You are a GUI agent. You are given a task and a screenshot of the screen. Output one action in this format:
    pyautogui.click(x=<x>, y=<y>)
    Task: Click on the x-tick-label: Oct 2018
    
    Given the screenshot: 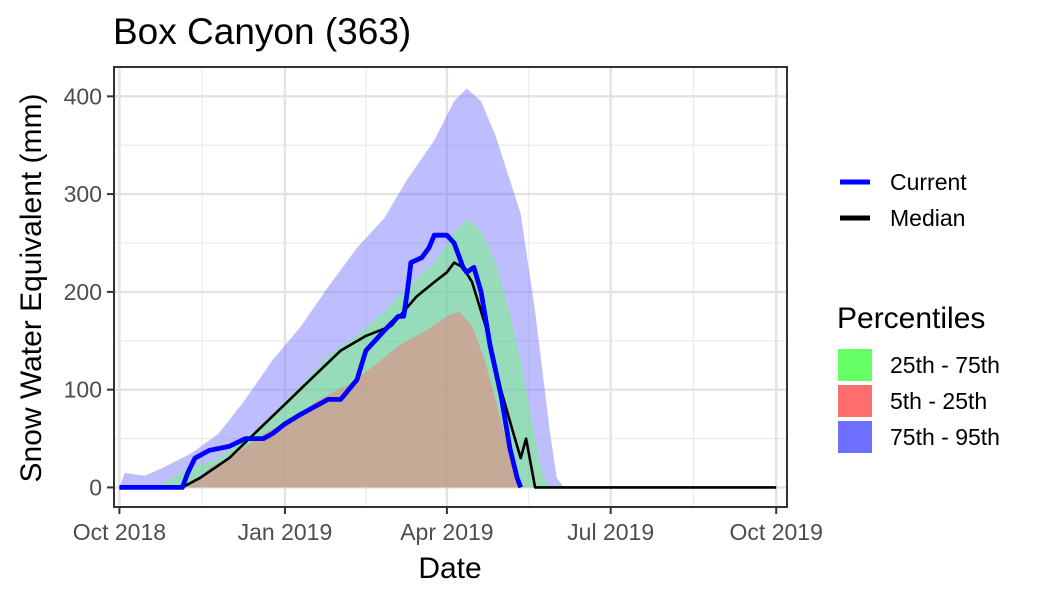 What is the action you would take?
    pyautogui.click(x=119, y=532)
    